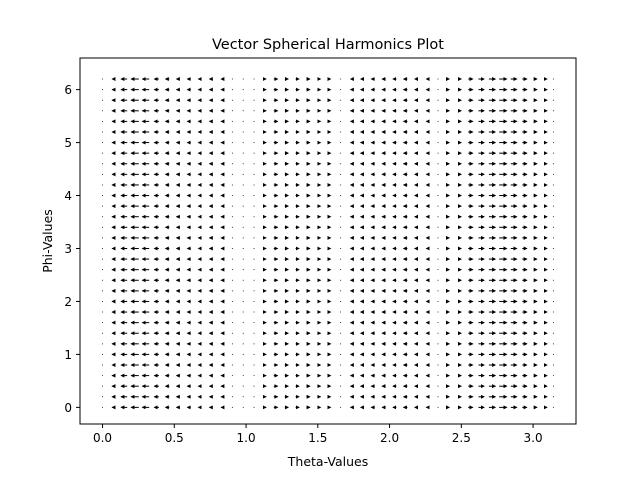  I want to click on x-axis-label: Theta-Values, so click(327, 461).